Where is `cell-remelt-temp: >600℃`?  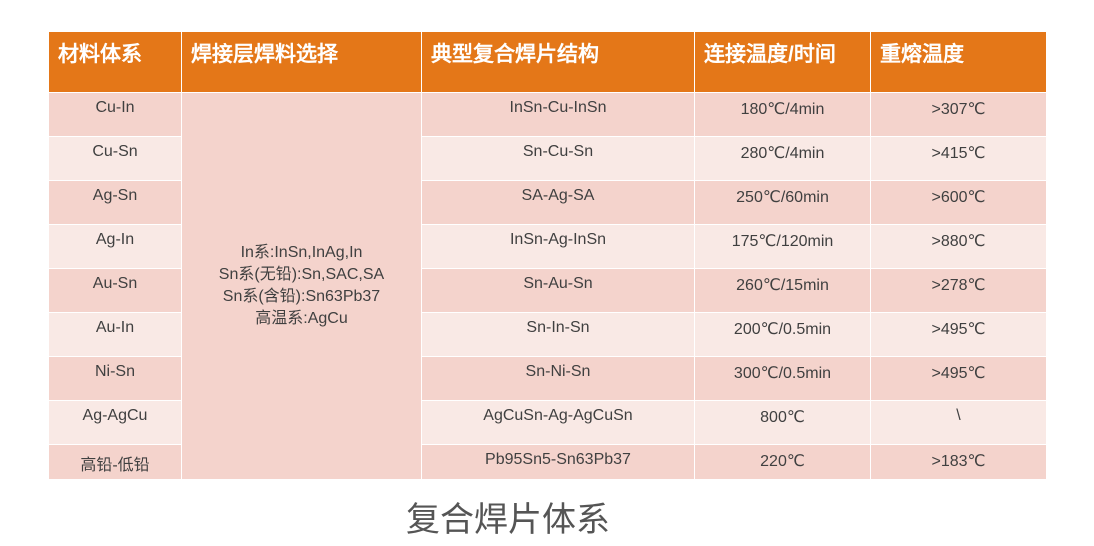
cell-remelt-temp: >600℃ is located at coordinates (958, 202).